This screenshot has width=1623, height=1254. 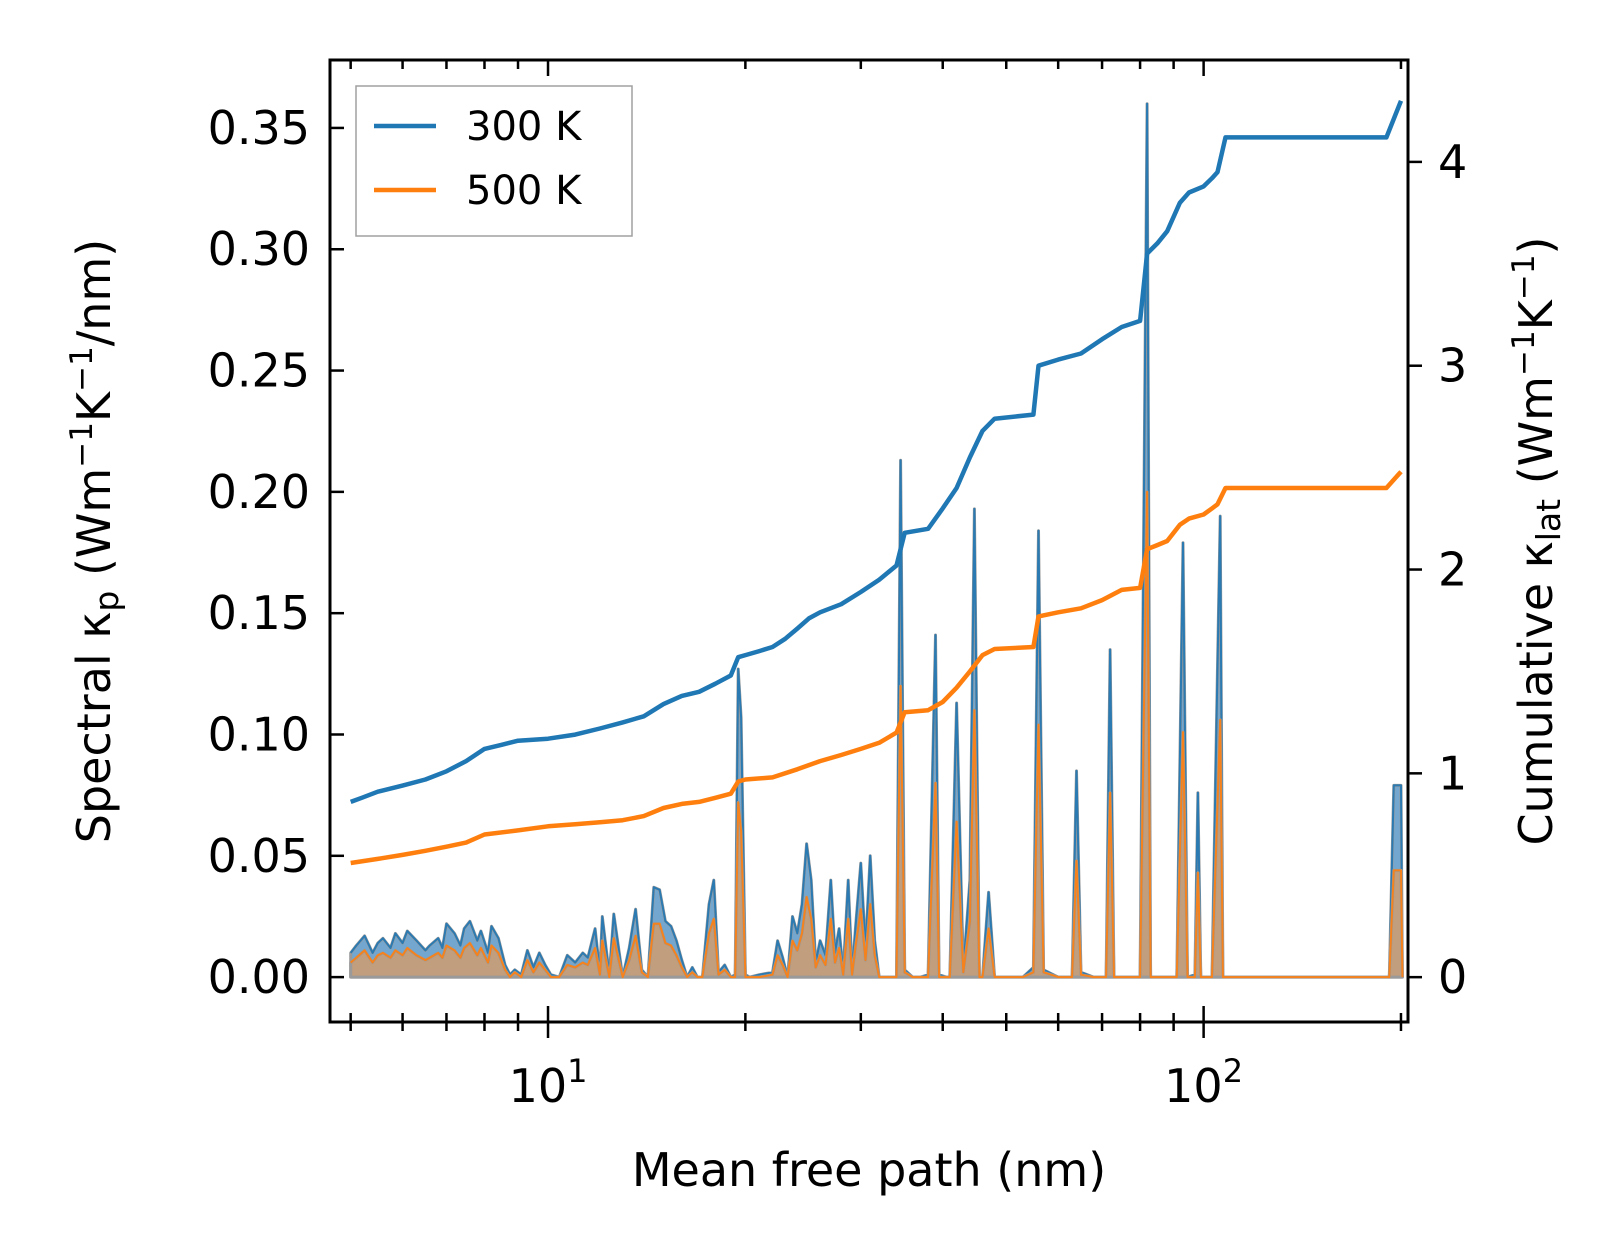 What do you see at coordinates (1452, 366) in the screenshot?
I see `y-right-tick-label: 3` at bounding box center [1452, 366].